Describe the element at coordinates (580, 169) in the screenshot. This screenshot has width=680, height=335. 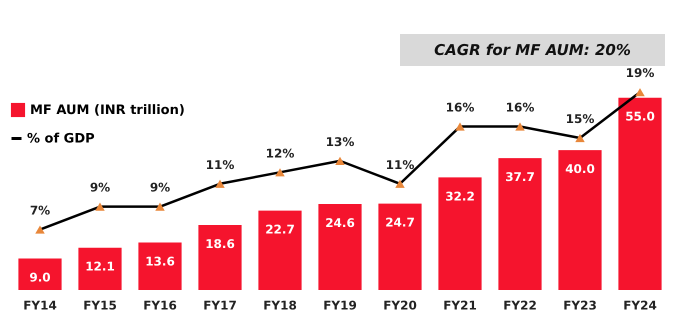
I see `data-label: 40.0` at that location.